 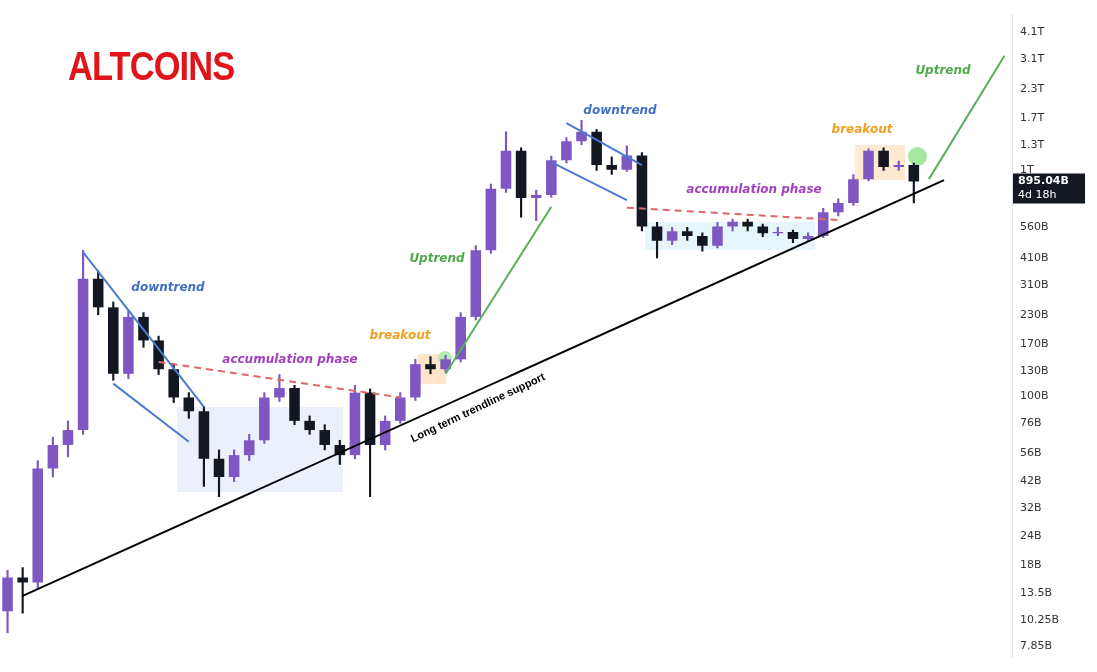 I want to click on y-tick-label: 100B, so click(x=1034, y=396).